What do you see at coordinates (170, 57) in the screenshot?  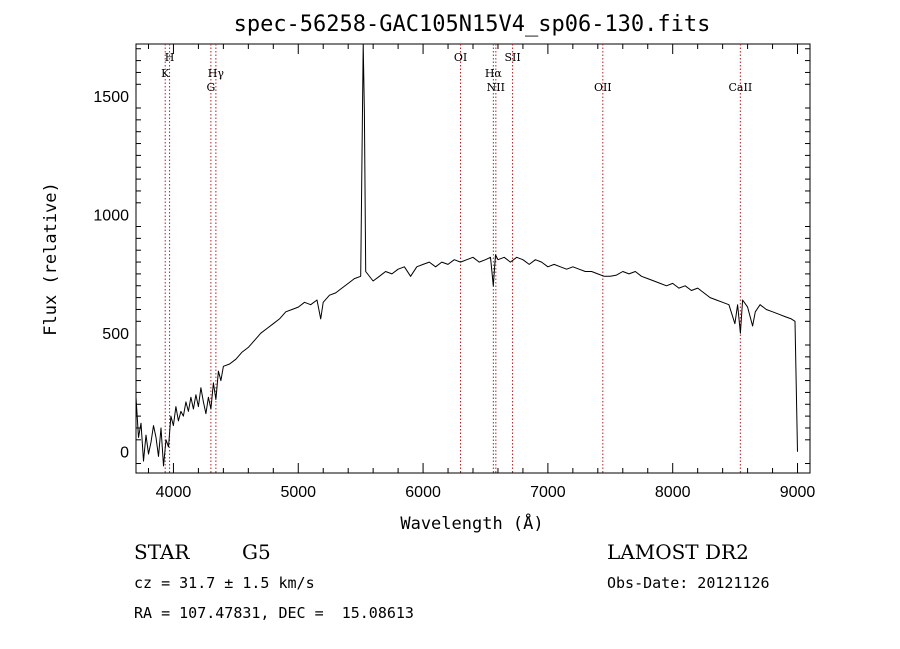 I see `line-marker-label: H` at bounding box center [170, 57].